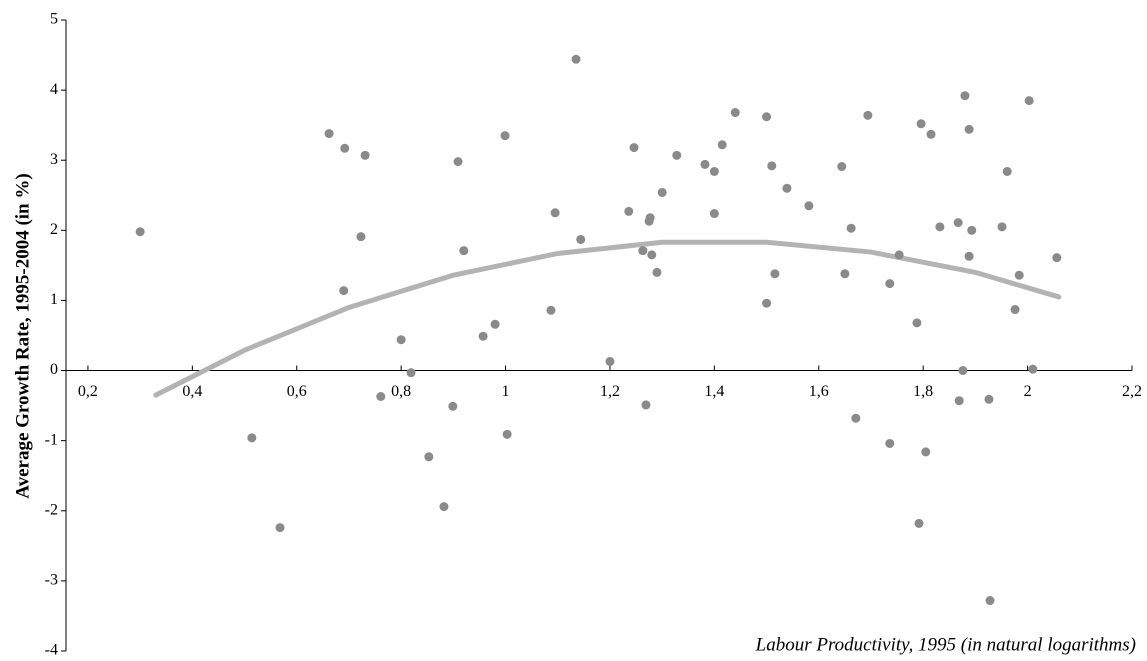  I want to click on y-tick-label: -1, so click(51, 439).